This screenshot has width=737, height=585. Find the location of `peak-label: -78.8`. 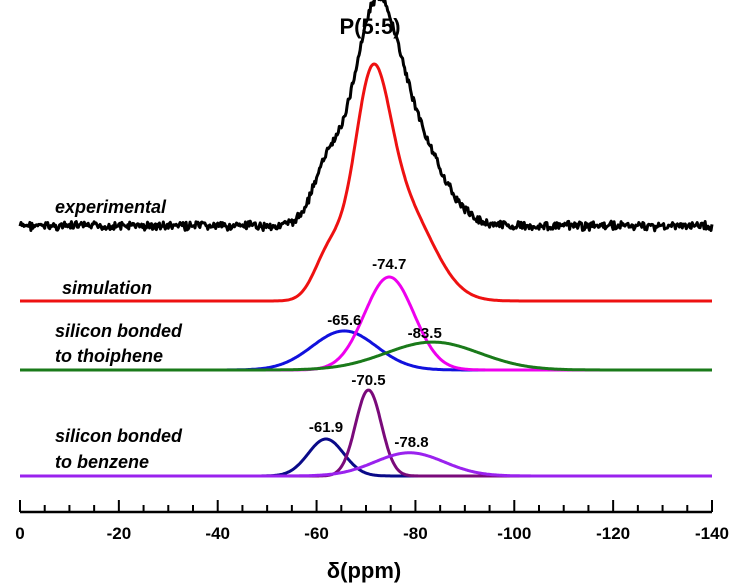

peak-label: -78.8 is located at coordinates (411, 442).